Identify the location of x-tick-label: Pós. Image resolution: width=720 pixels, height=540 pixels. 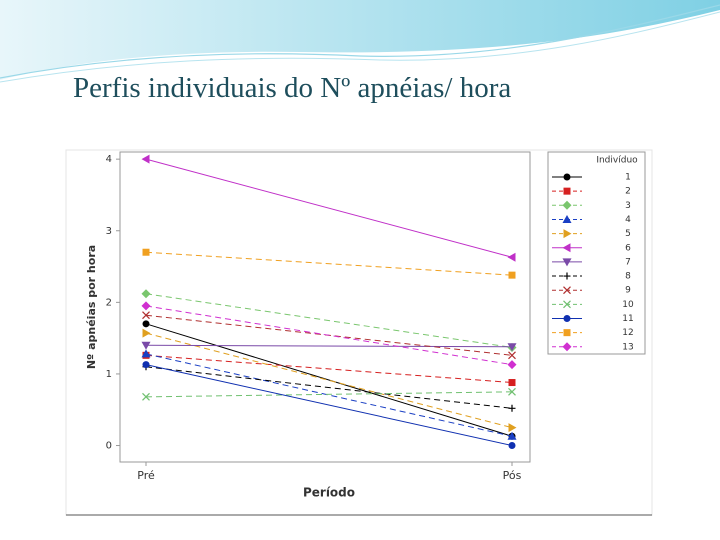
(512, 475).